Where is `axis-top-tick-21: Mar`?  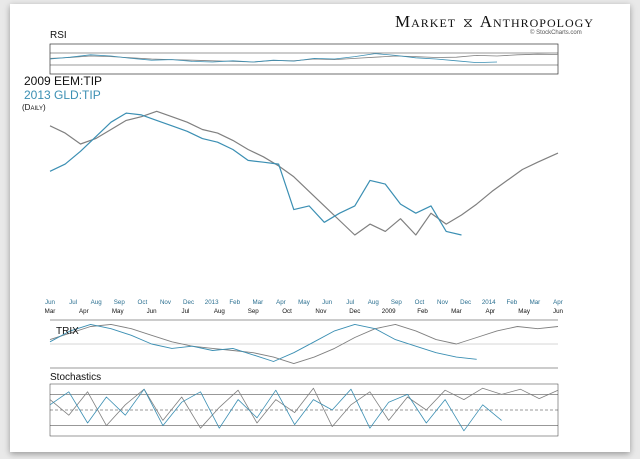 axis-top-tick-21: Mar is located at coordinates (535, 302).